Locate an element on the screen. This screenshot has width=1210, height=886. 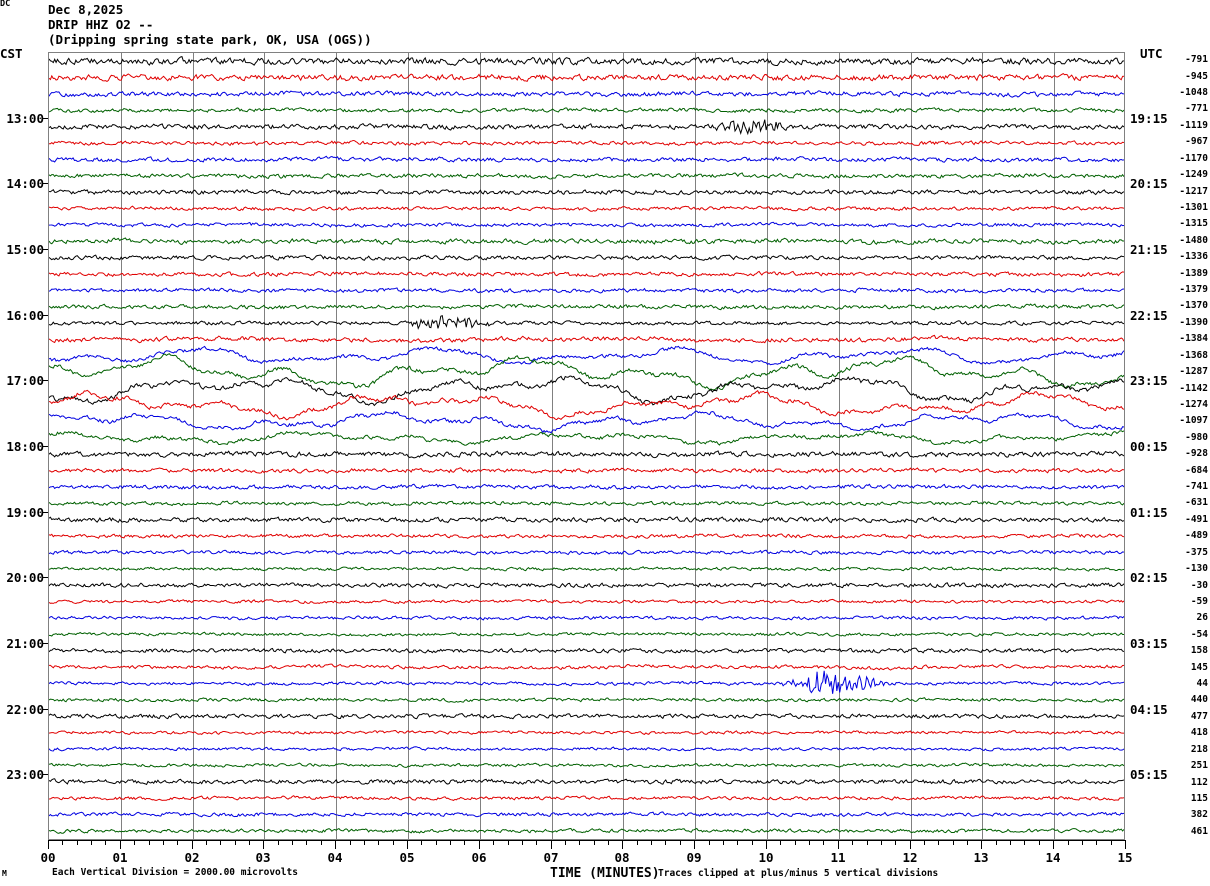
dc-value-row-43: 251 is located at coordinates (1199, 766).